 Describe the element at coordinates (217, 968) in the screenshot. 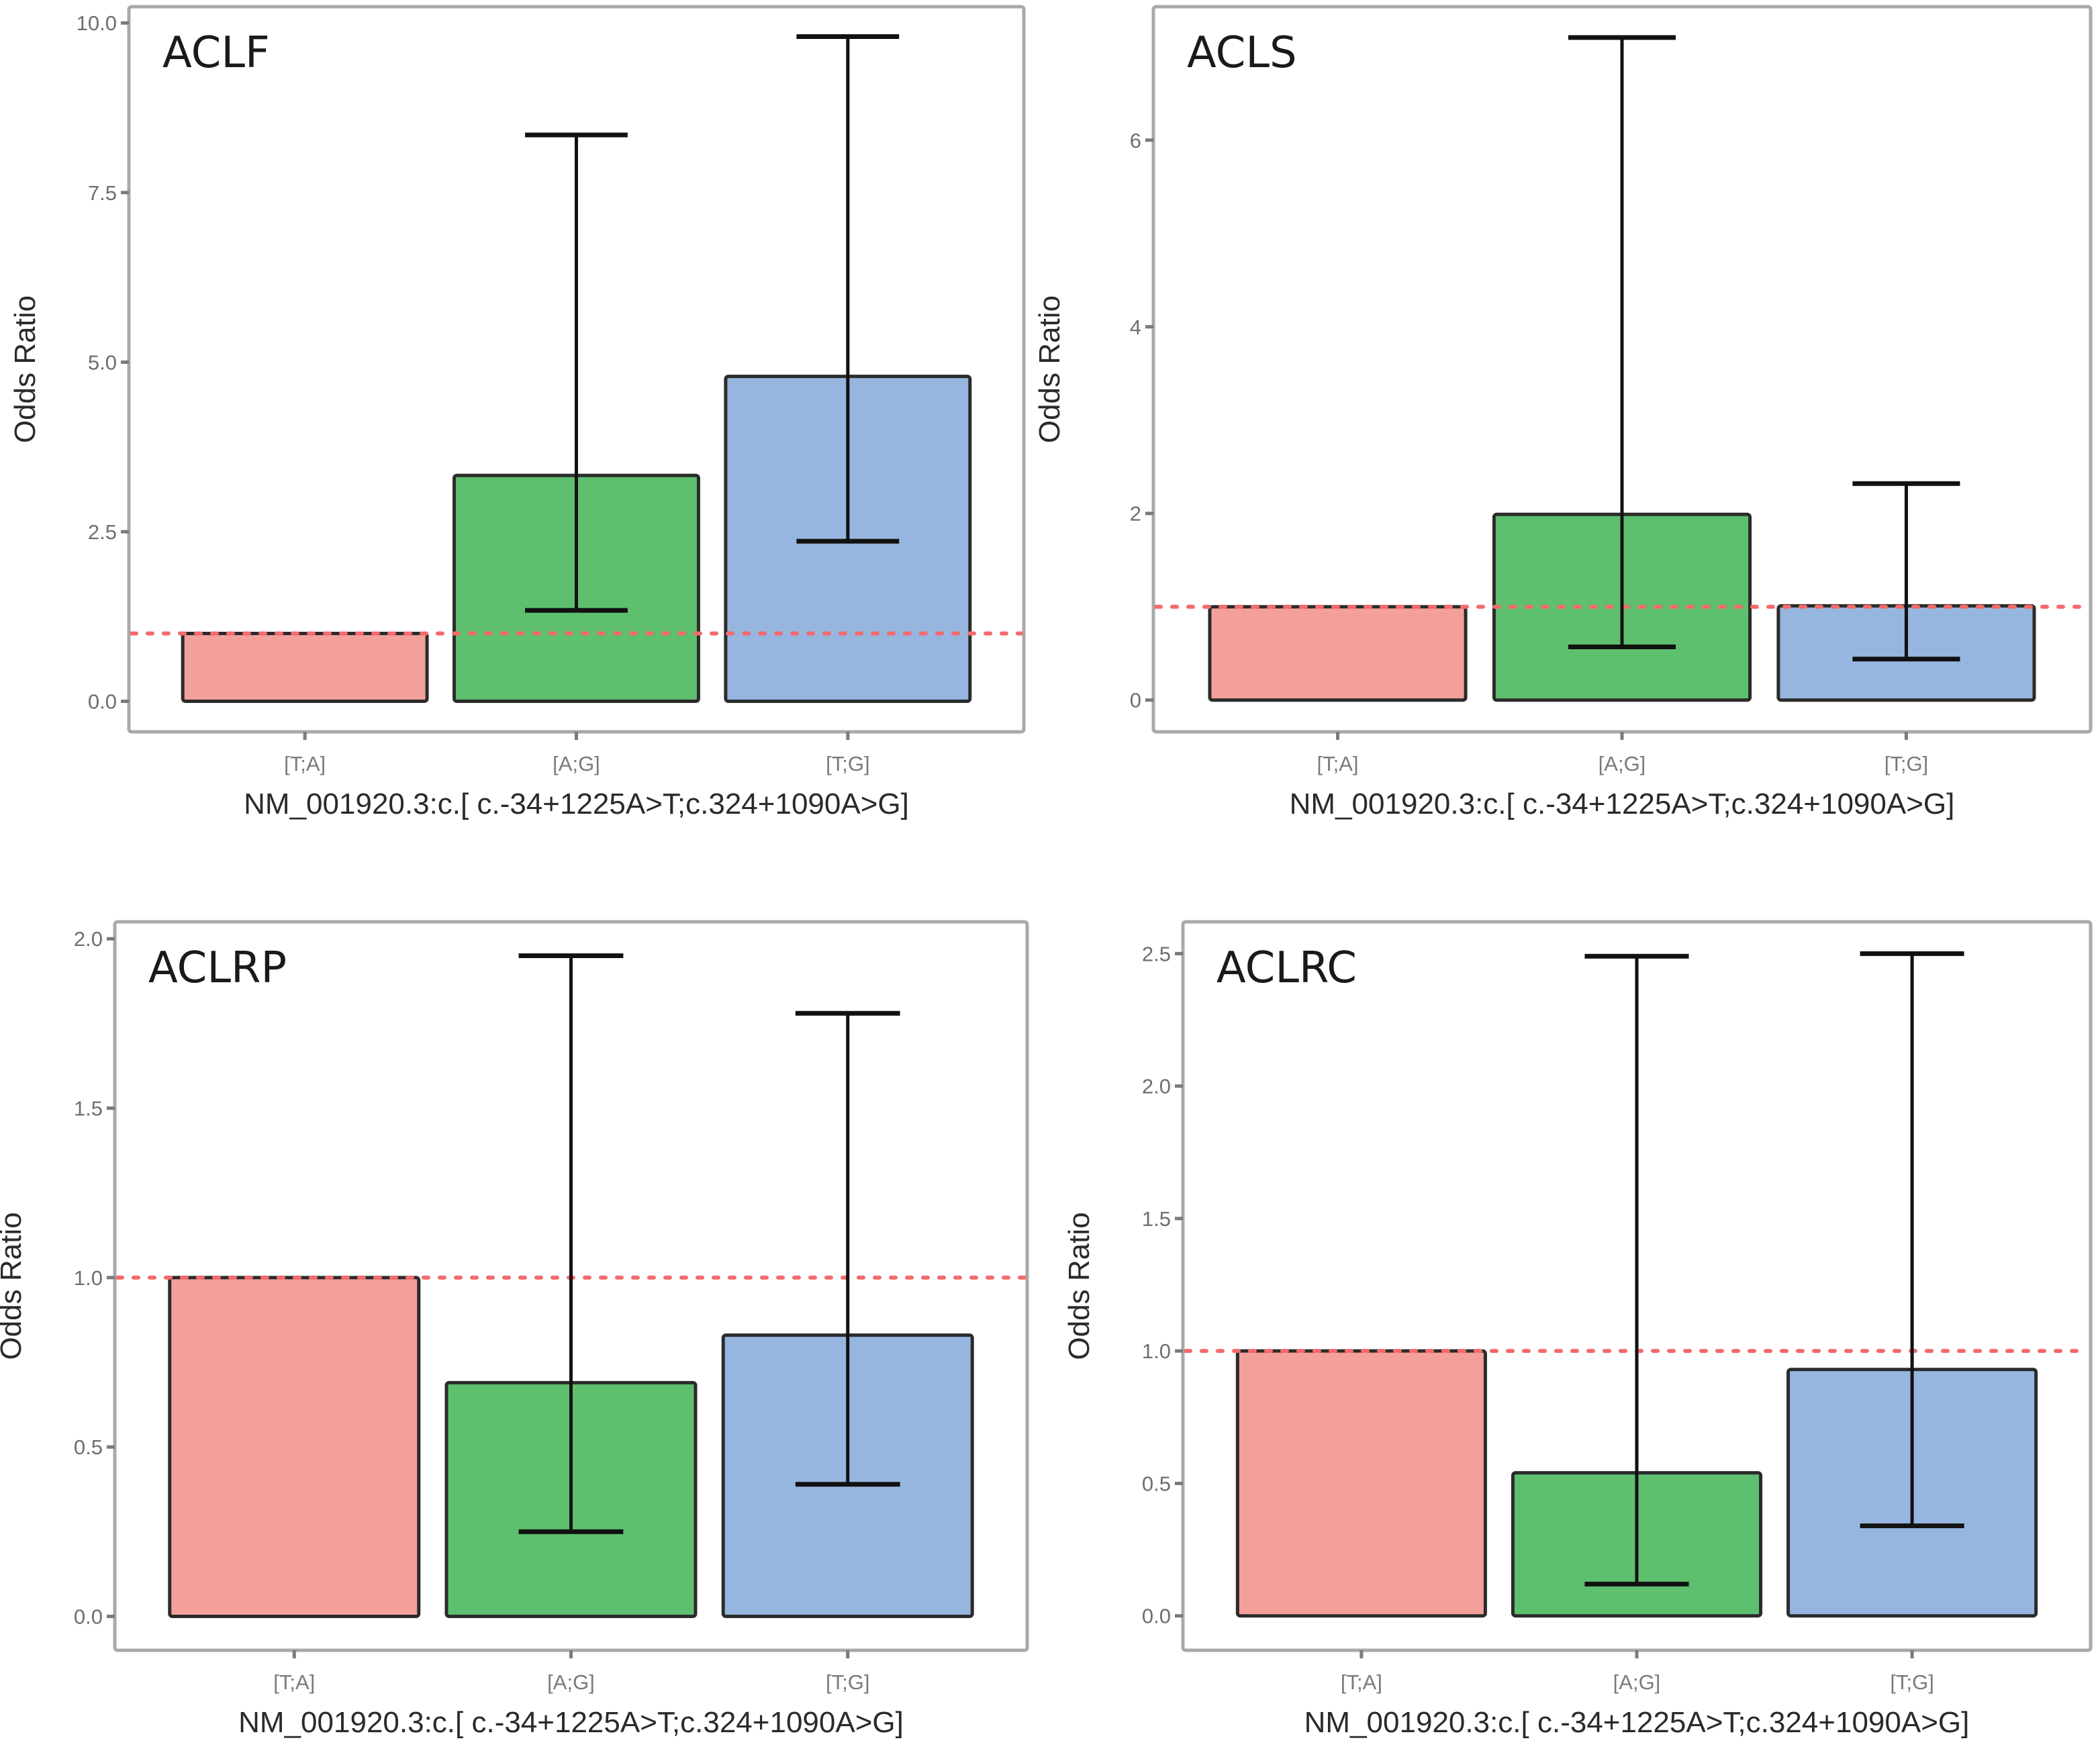

I see `panel-title: ACLRP` at that location.